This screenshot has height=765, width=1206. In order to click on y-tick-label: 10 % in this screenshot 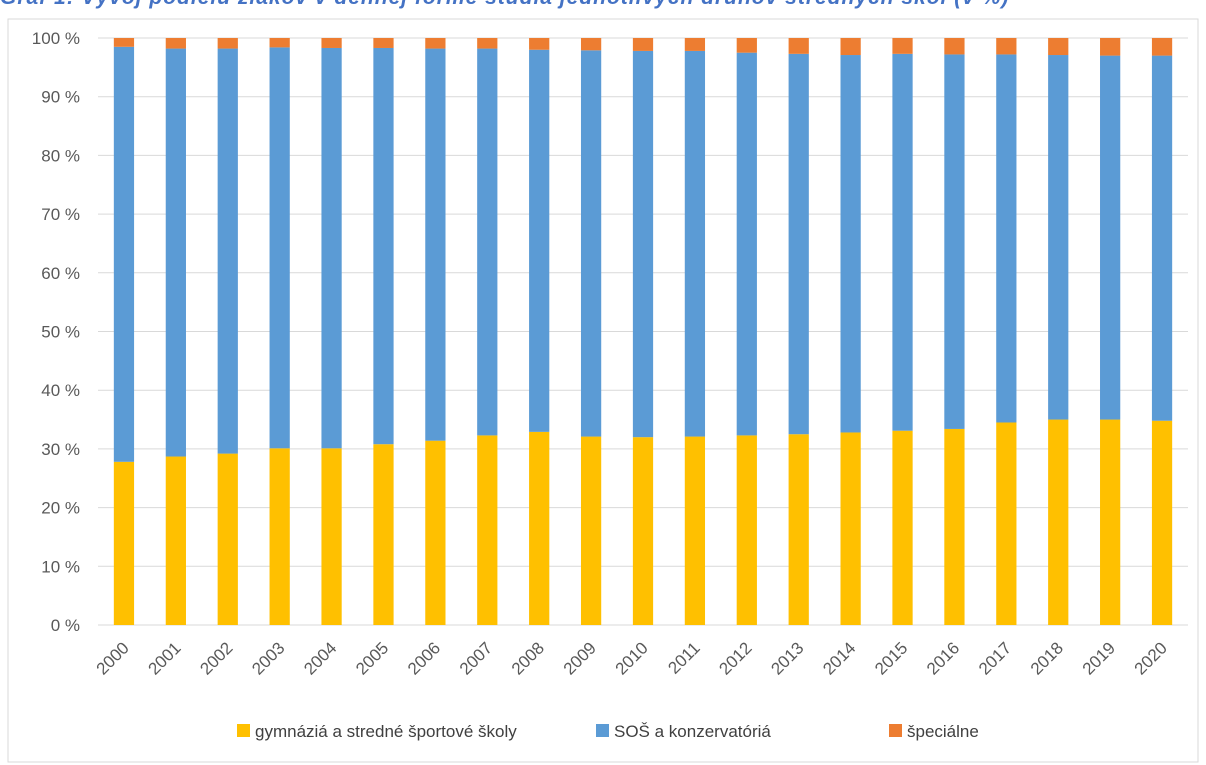, I will do `click(60, 566)`.